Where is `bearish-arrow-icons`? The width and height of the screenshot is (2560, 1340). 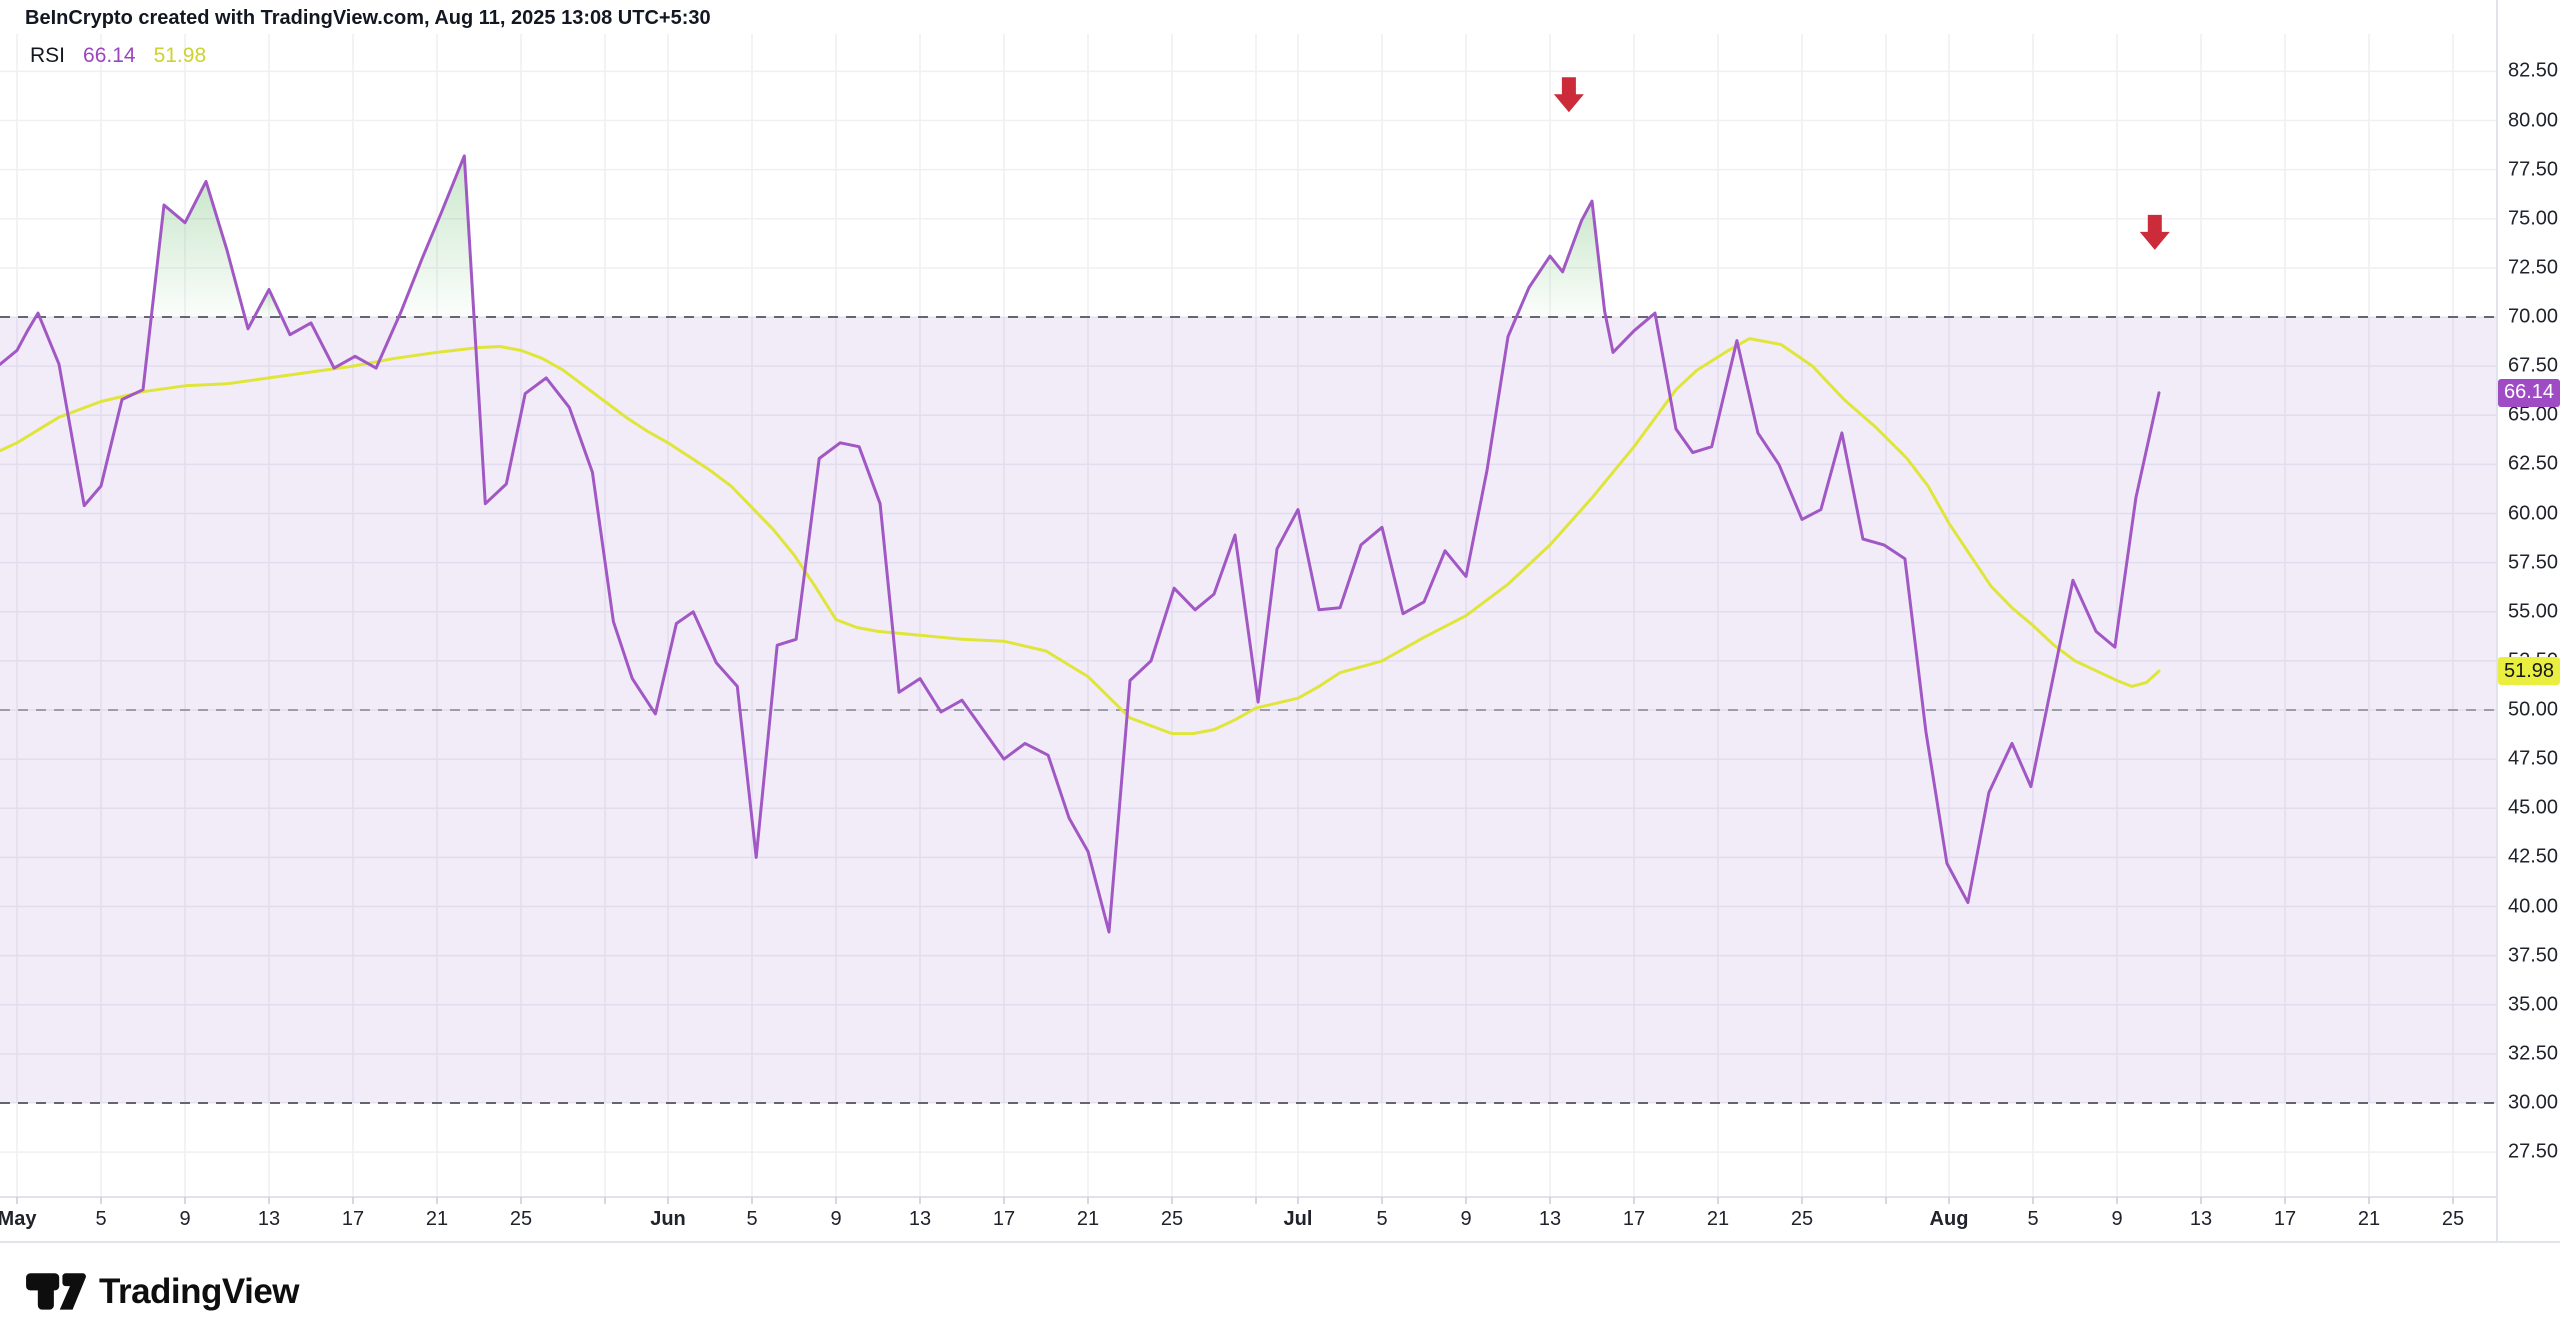
bearish-arrow-icons is located at coordinates (1861, 163).